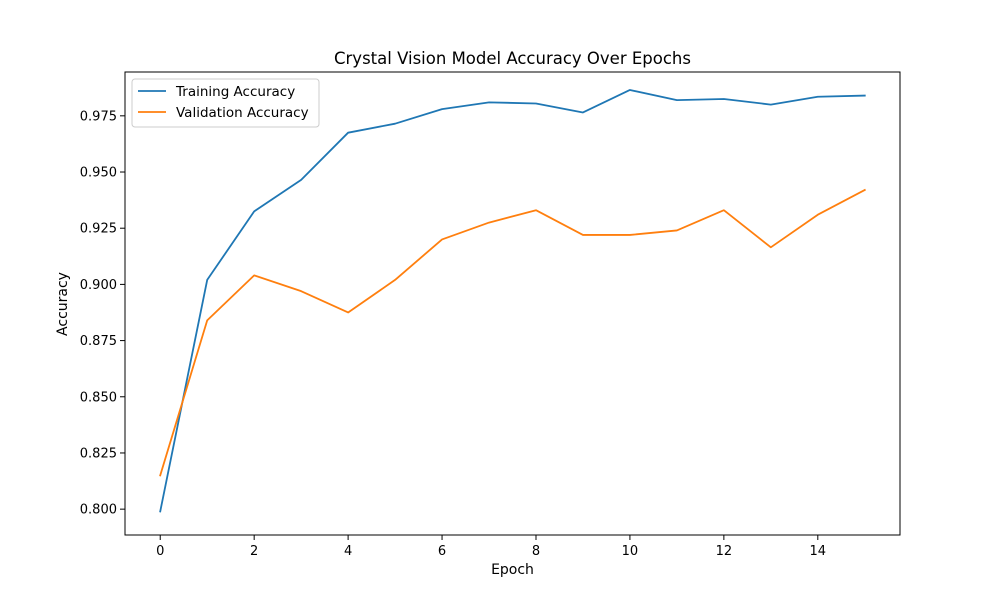  What do you see at coordinates (98, 285) in the screenshot?
I see `y-tick-label: 0.900` at bounding box center [98, 285].